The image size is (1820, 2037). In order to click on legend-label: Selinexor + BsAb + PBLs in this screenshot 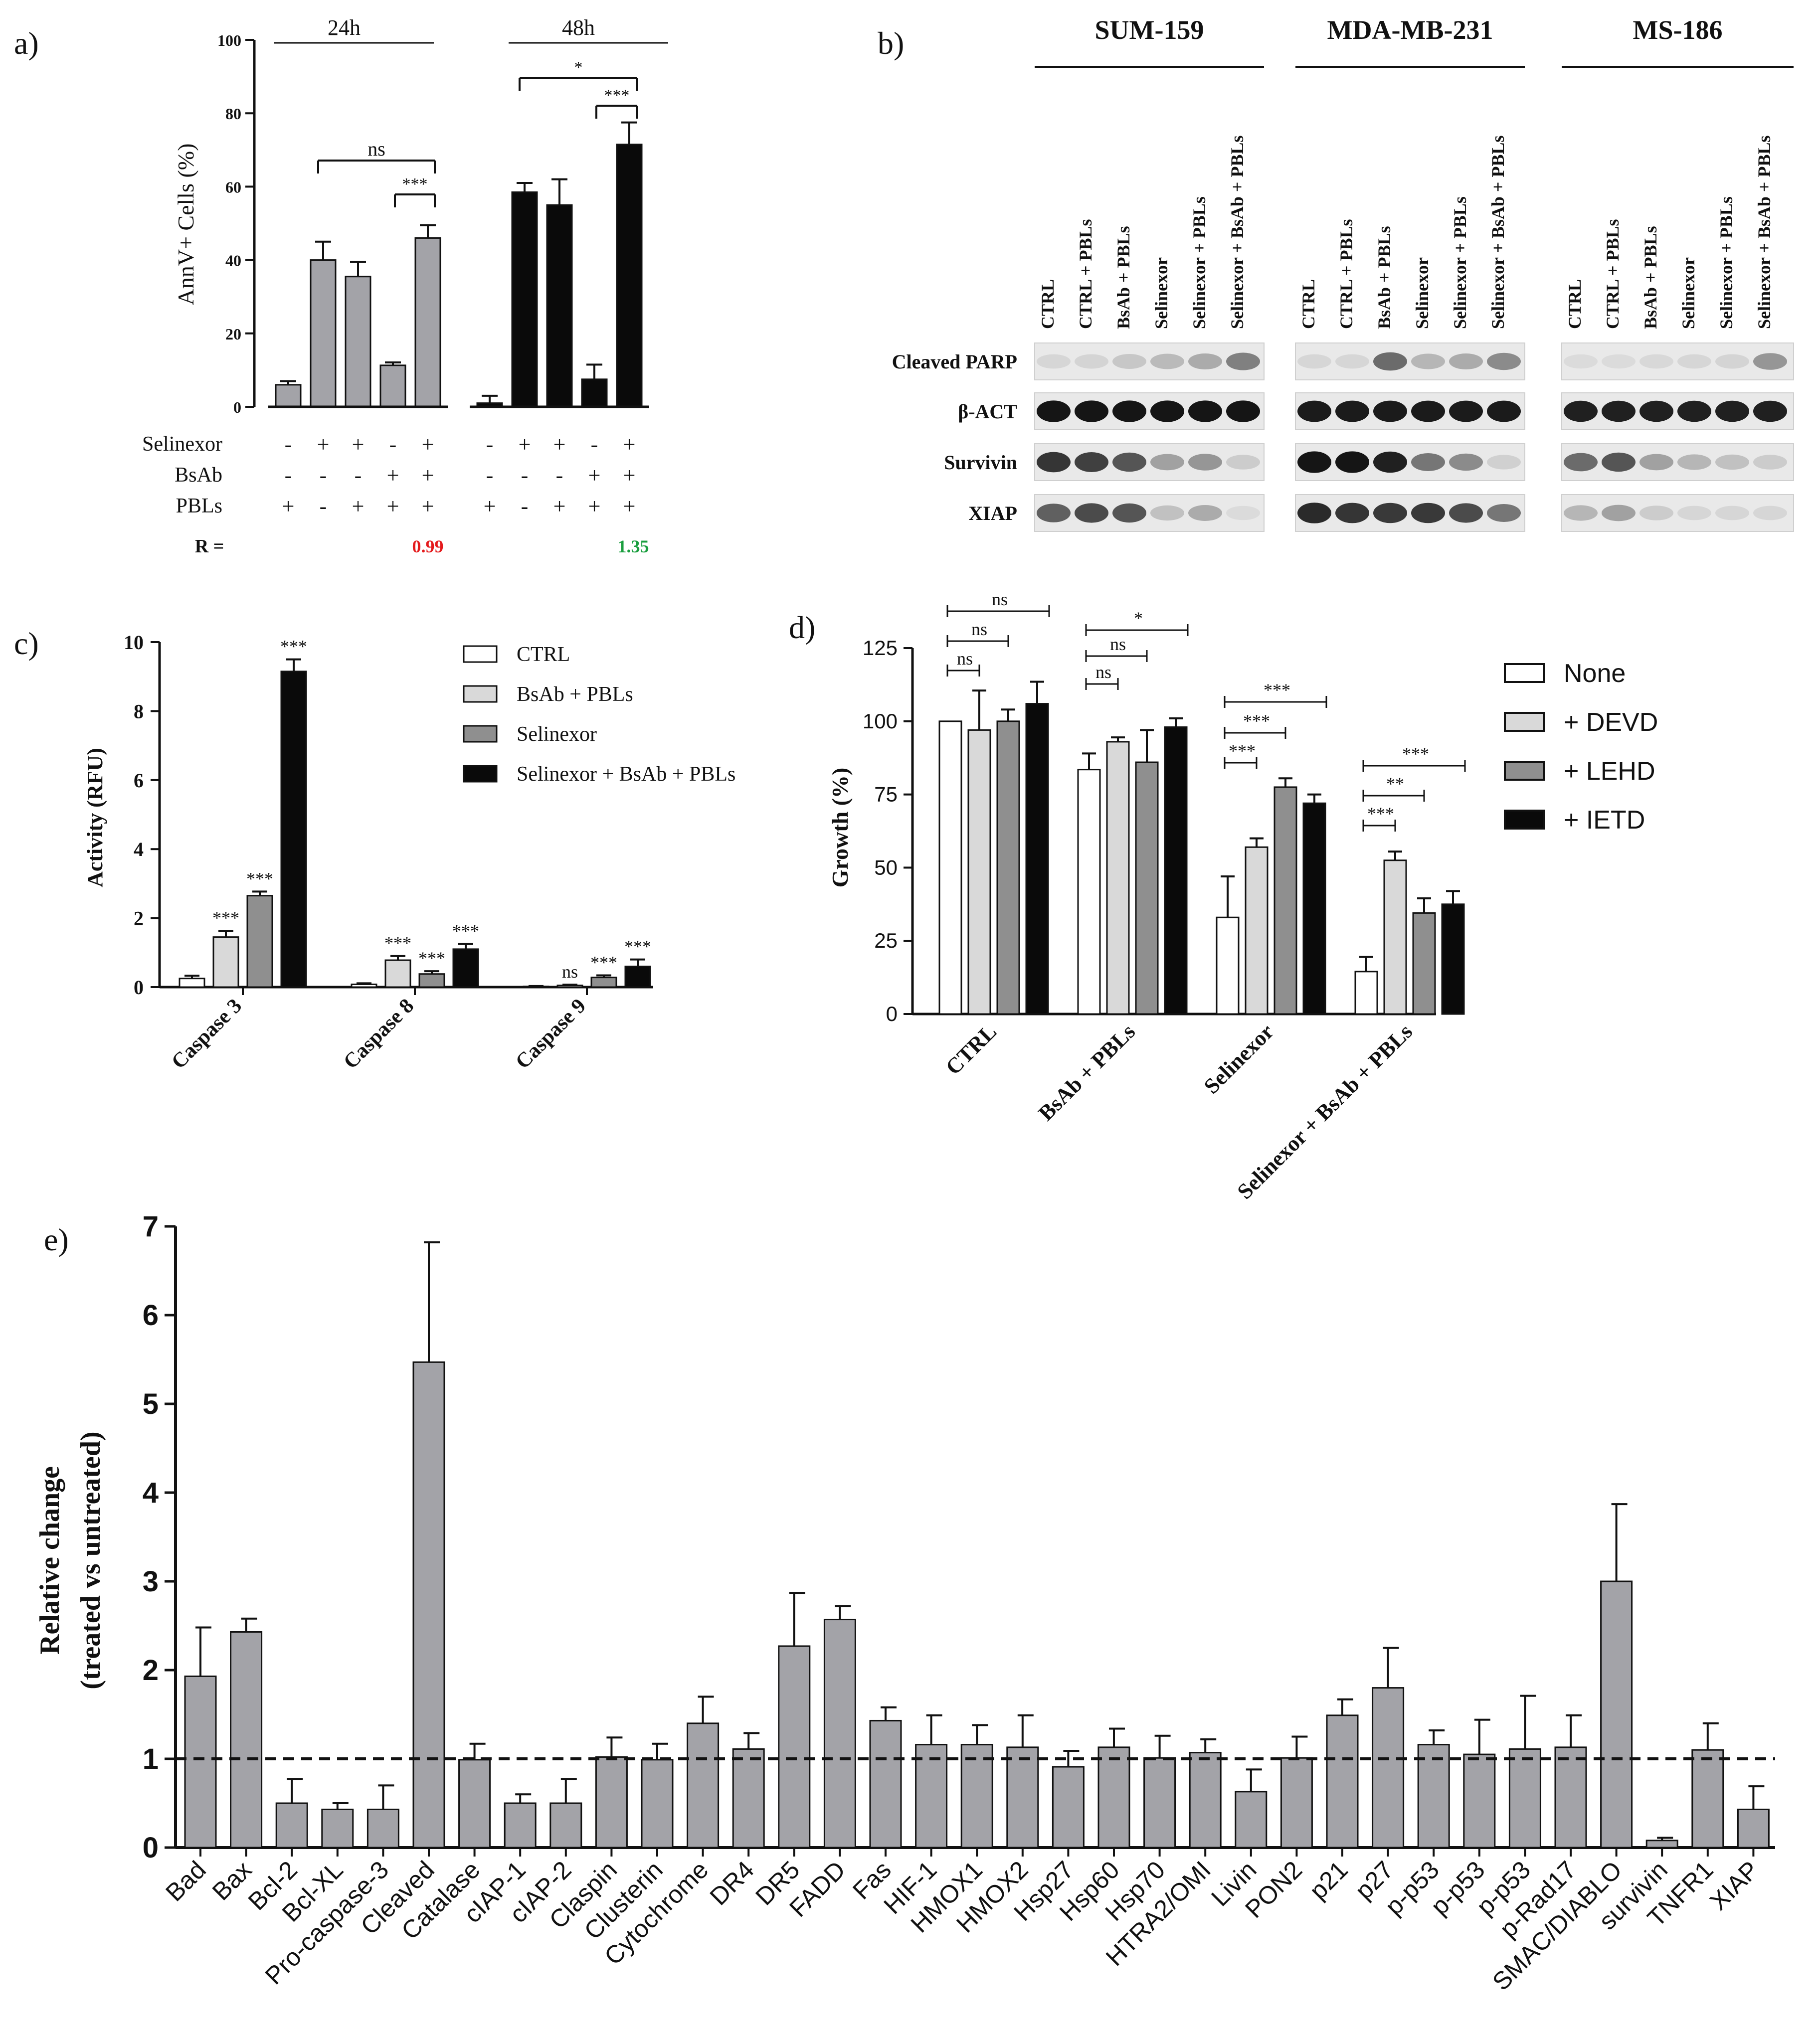, I will do `click(626, 774)`.